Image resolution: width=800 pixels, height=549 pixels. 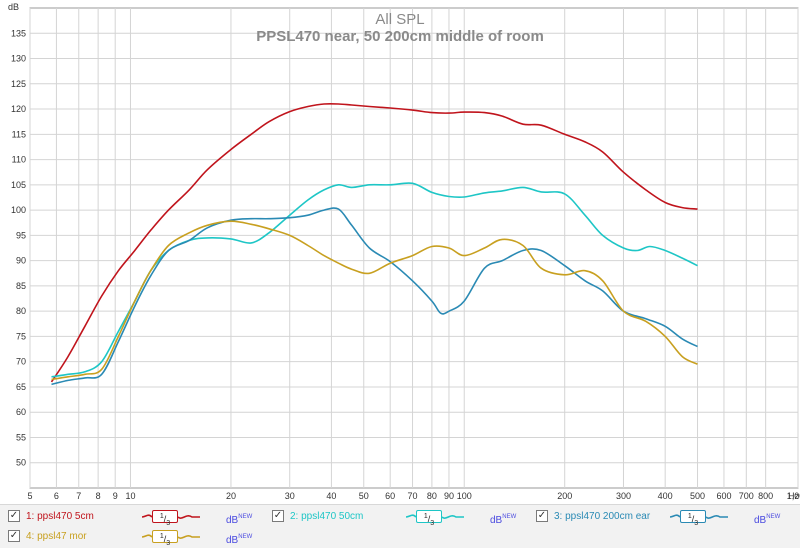 I want to click on x-tick-label: 300, so click(x=623, y=496).